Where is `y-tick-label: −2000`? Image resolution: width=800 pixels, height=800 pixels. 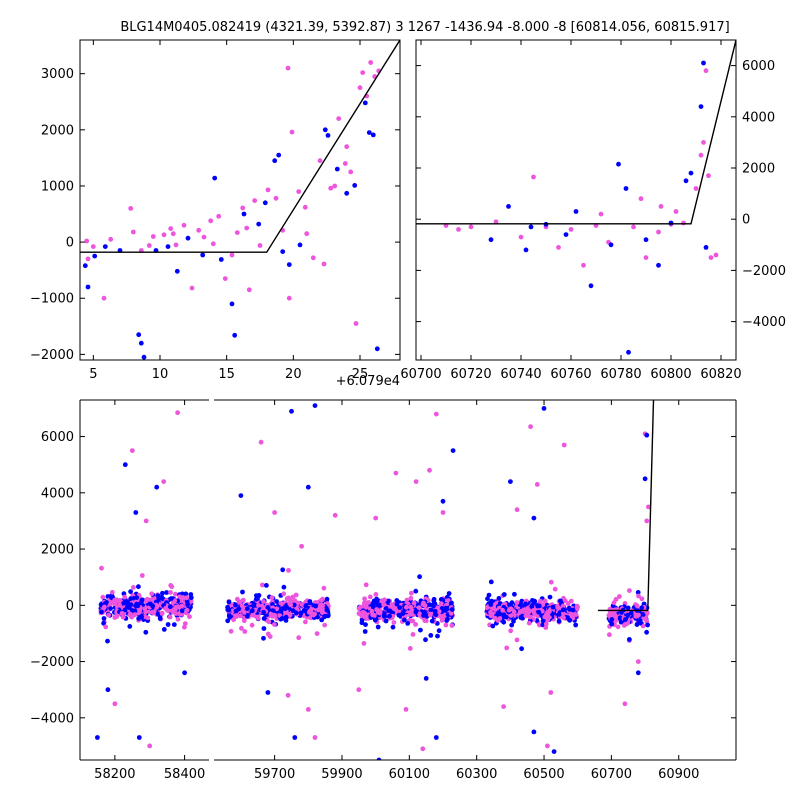
y-tick-label: −2000 is located at coordinates (764, 271).